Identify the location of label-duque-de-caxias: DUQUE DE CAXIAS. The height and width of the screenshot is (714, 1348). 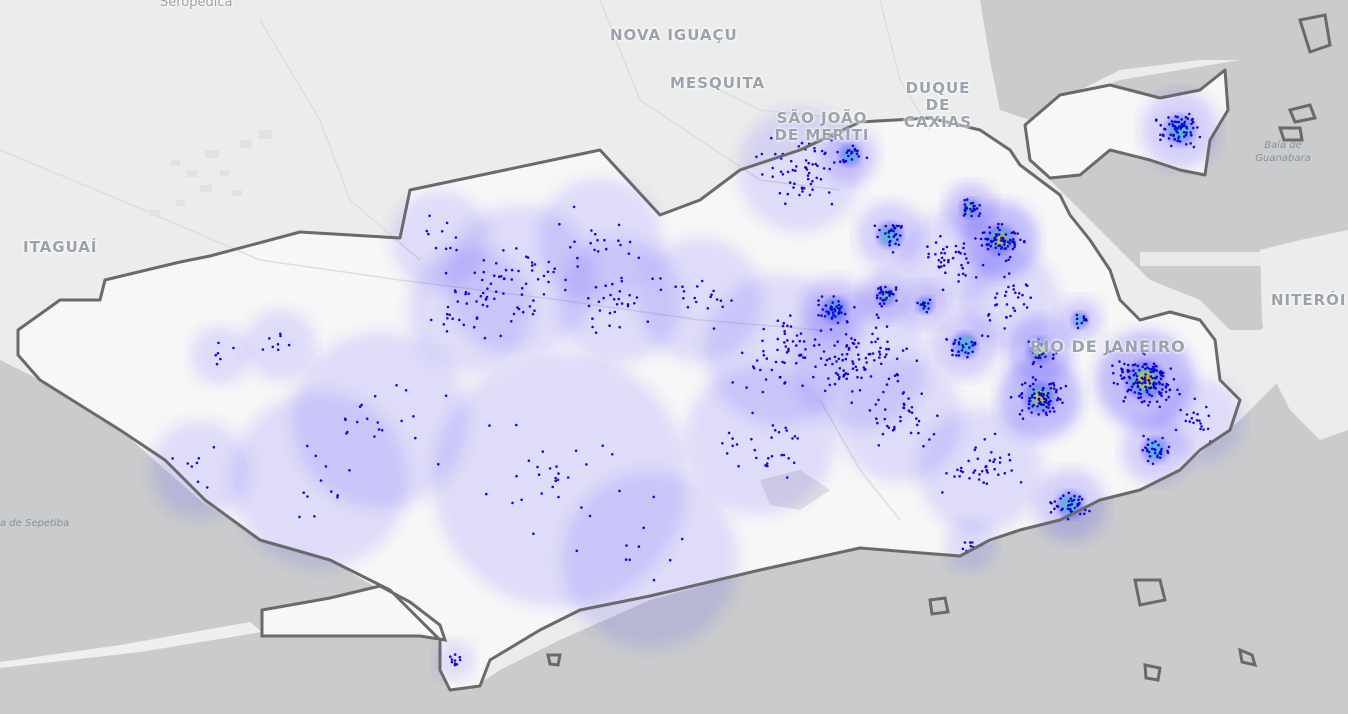
(938, 105).